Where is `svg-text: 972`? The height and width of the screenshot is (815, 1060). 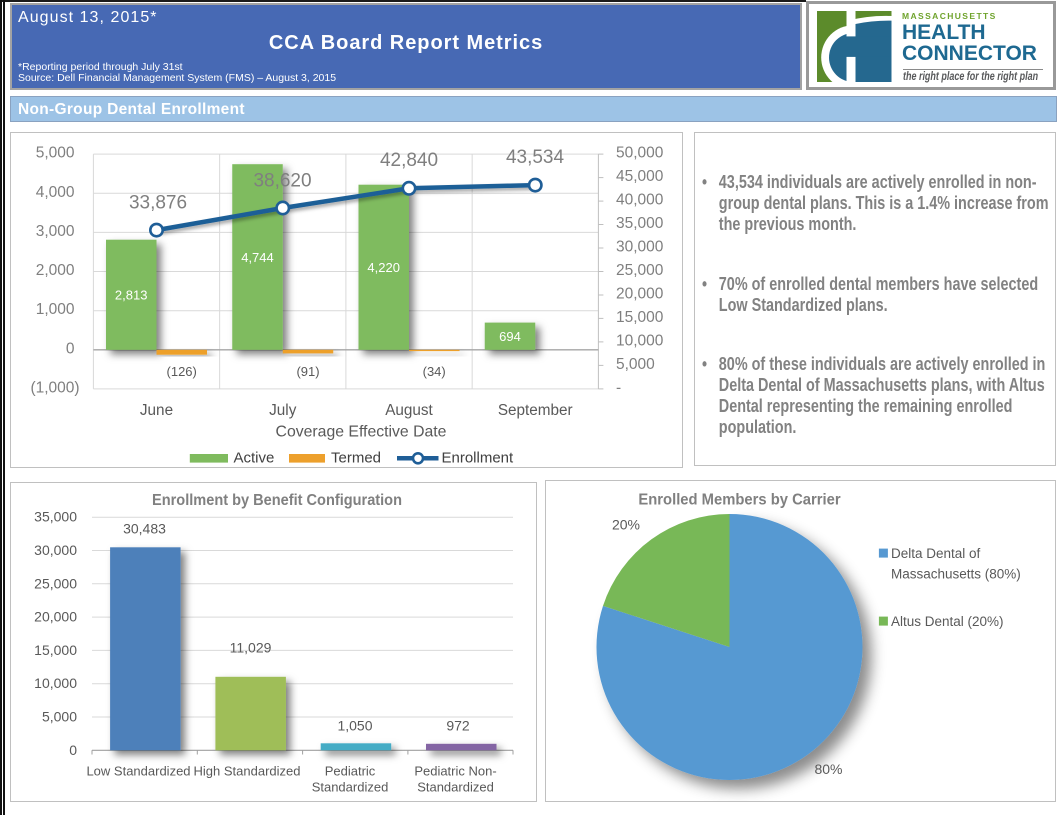 svg-text: 972 is located at coordinates (458, 726).